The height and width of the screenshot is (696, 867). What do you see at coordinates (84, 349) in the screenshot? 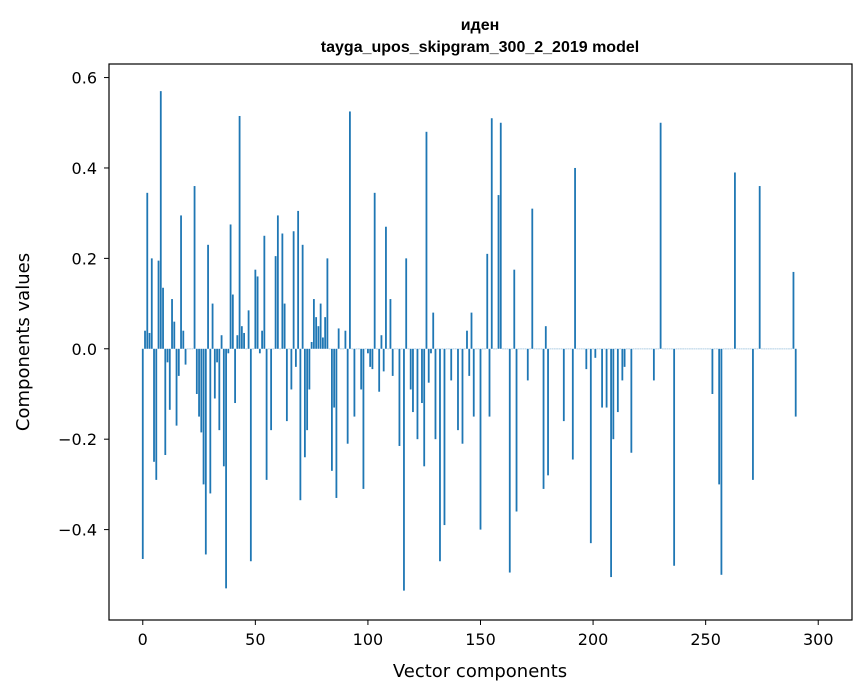
I see `y-tick-label: 0.0` at bounding box center [84, 349].